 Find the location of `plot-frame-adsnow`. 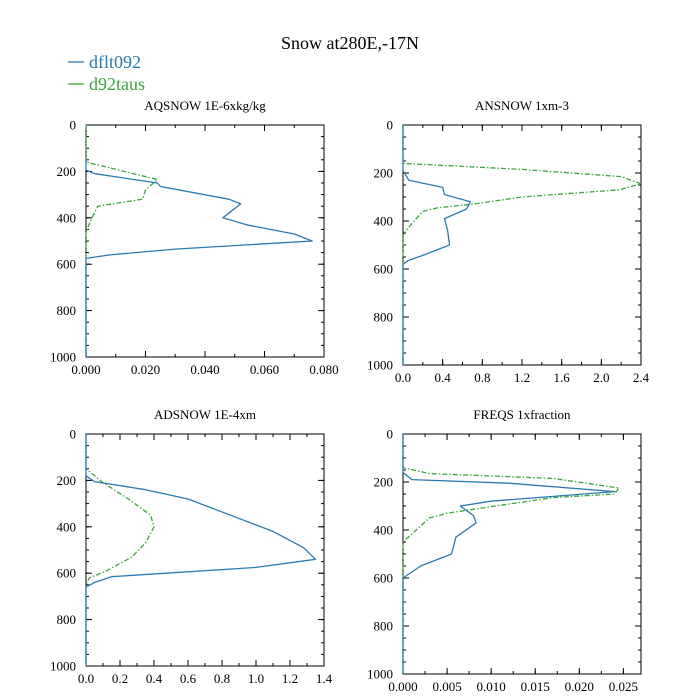

plot-frame-adsnow is located at coordinates (205, 550).